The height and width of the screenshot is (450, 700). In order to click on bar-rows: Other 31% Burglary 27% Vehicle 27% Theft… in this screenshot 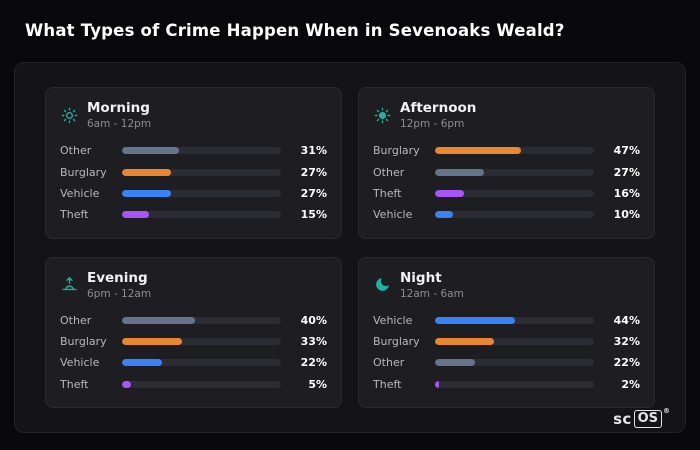, I will do `click(193, 183)`.